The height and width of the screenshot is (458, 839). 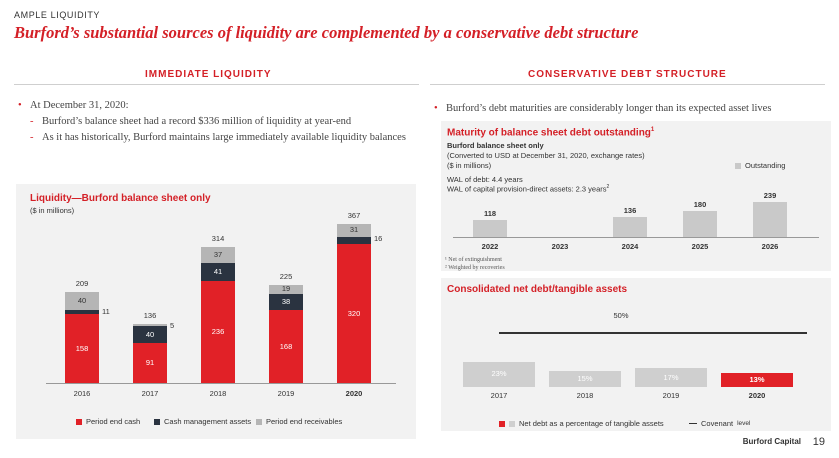 I want to click on x-tick-label: 2026, so click(x=770, y=246).